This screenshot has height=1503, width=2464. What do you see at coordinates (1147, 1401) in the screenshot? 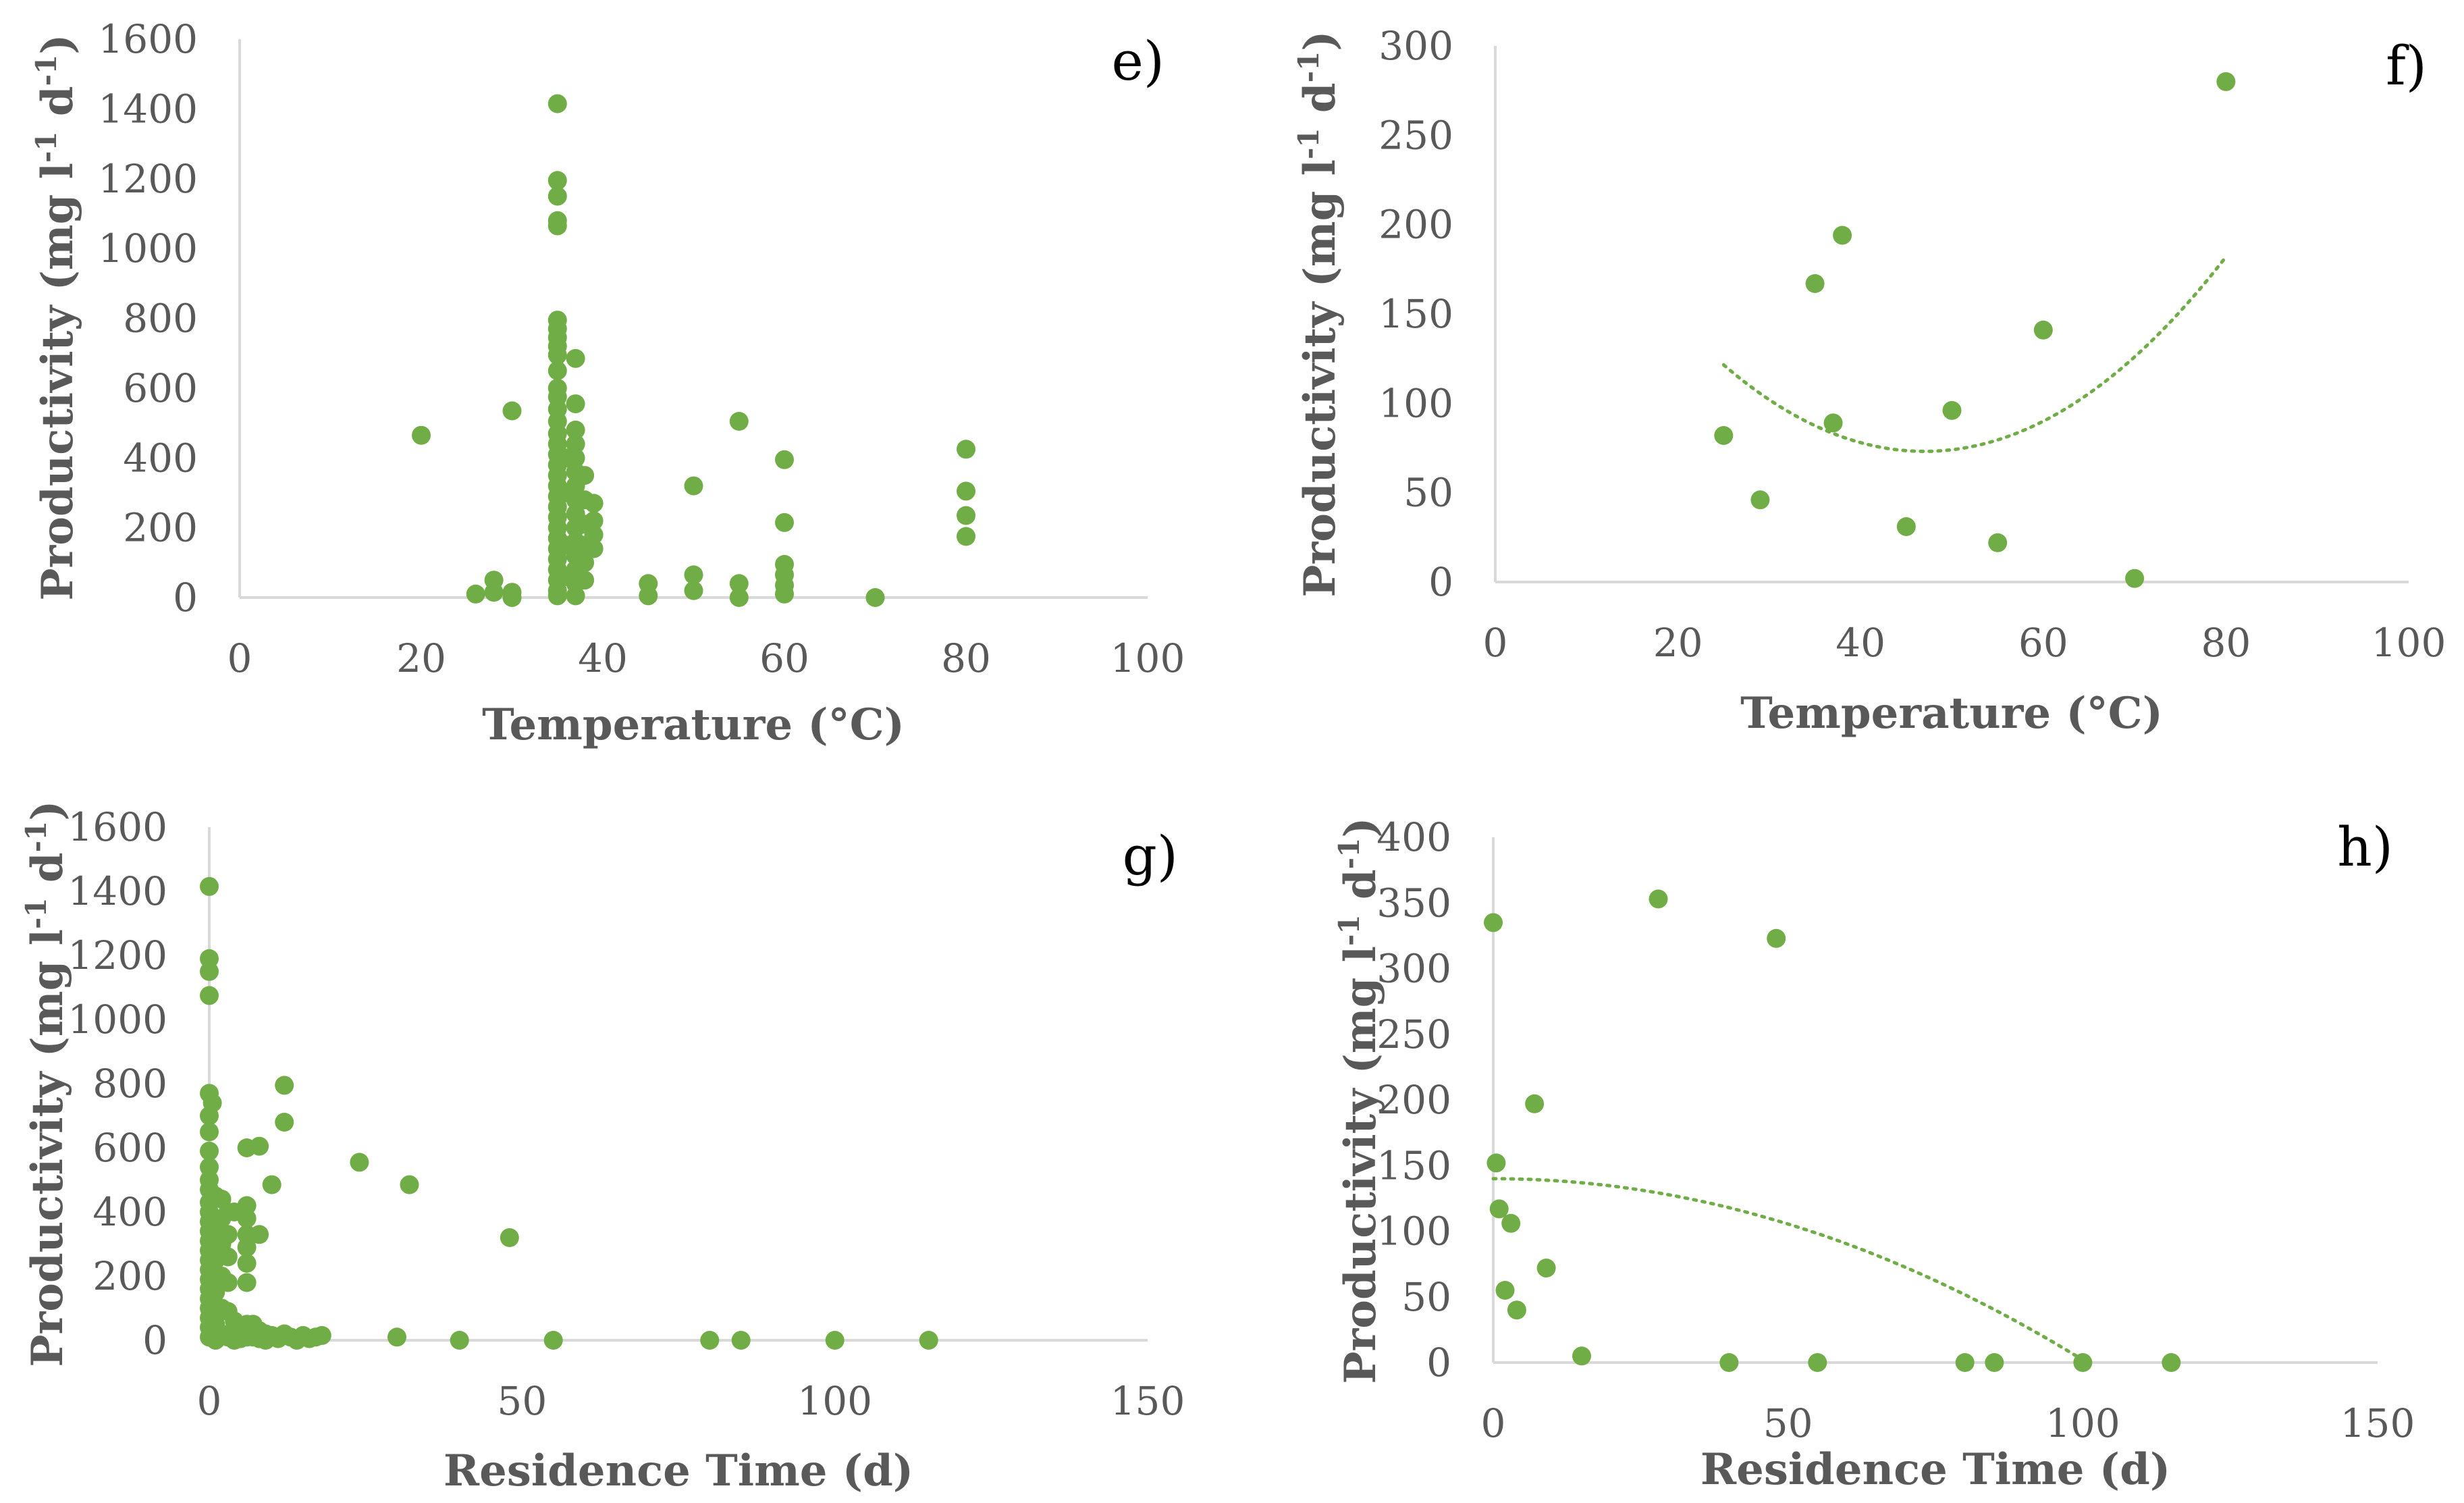
I see `x-tick-label: 150` at bounding box center [1147, 1401].